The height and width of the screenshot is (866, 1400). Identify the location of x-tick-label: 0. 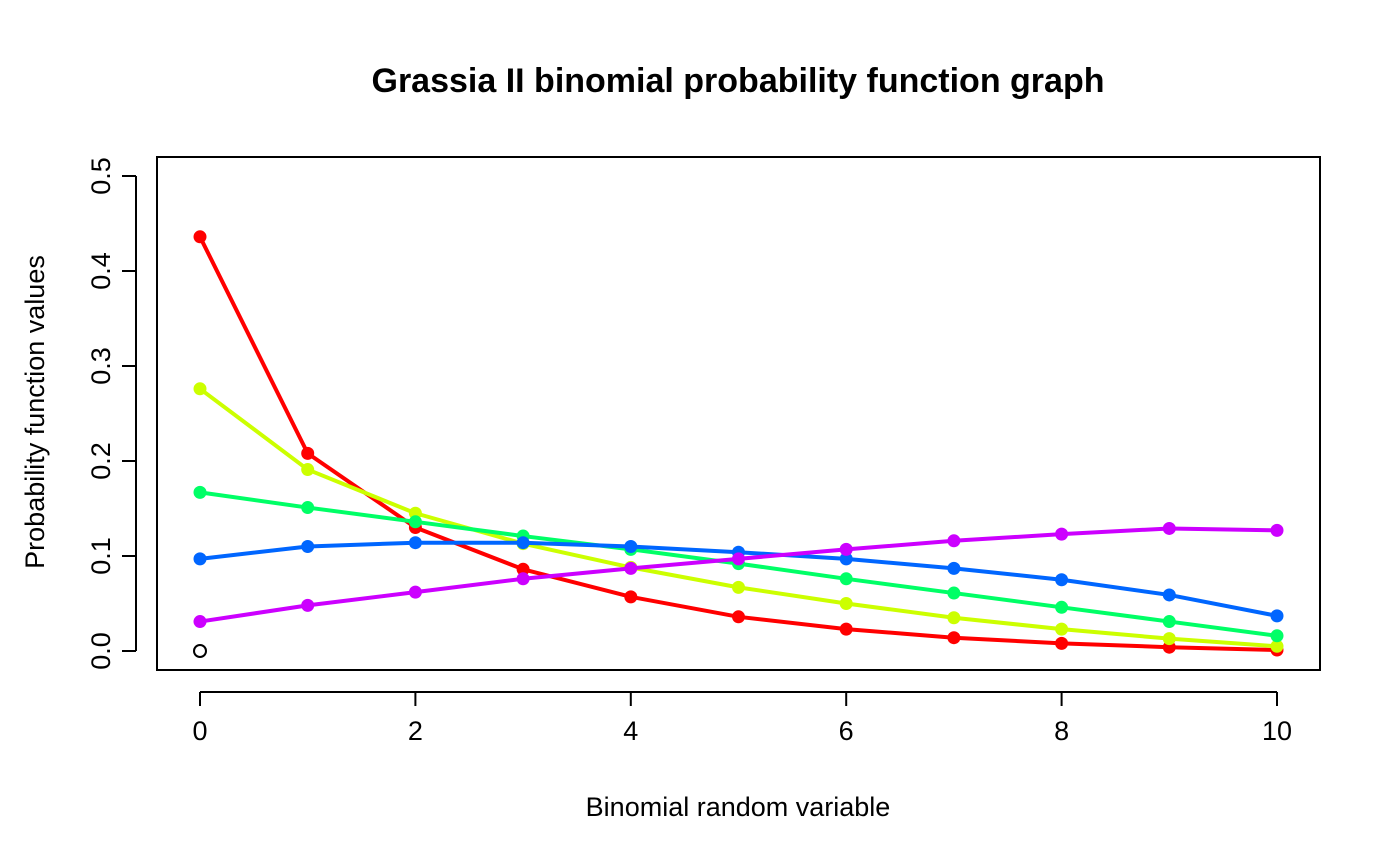
(199, 731).